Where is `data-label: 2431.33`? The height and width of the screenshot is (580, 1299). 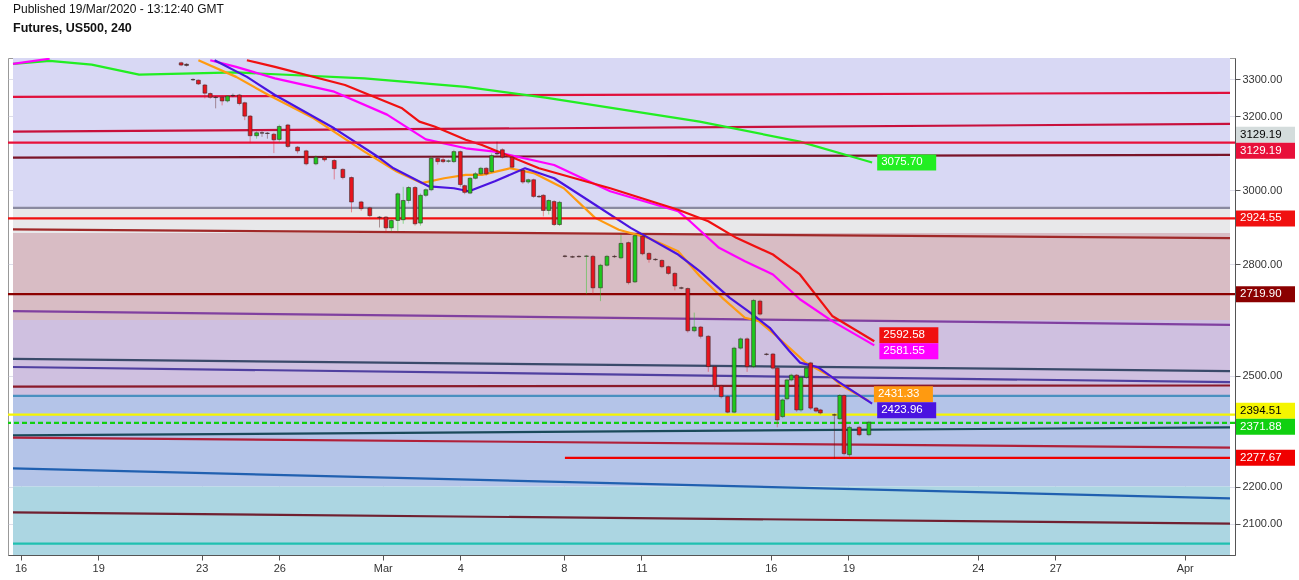 data-label: 2431.33 is located at coordinates (898, 393).